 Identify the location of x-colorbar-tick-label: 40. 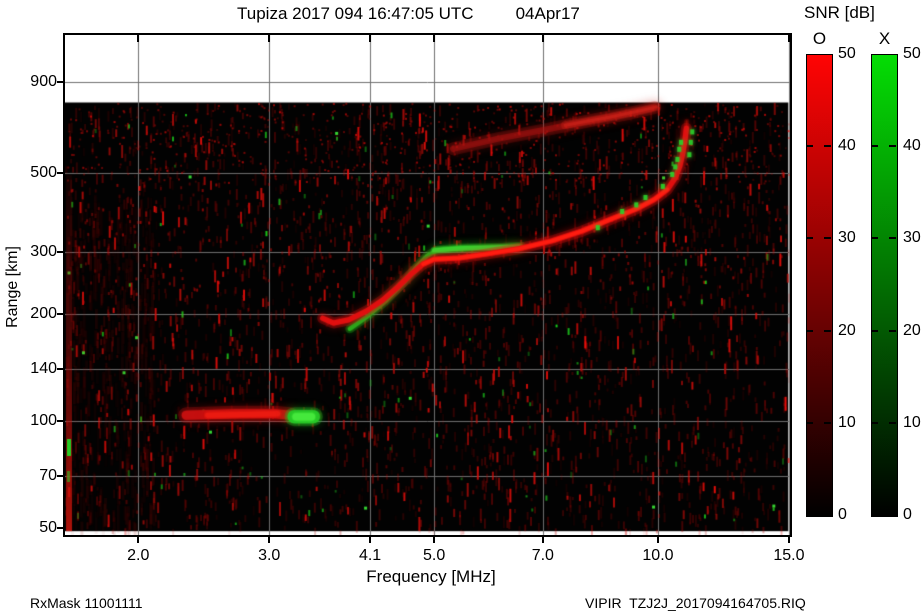
(912, 146).